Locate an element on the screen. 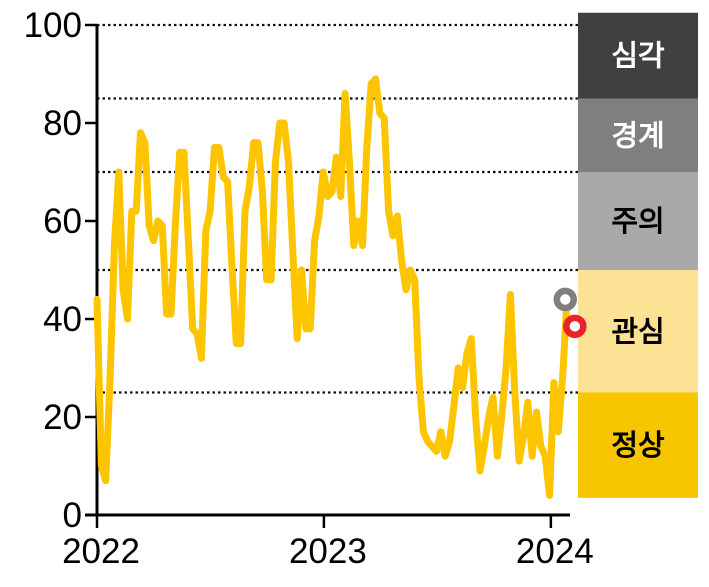 Image resolution: width=709 pixels, height=587 pixels. band-attention is located at coordinates (638, 331).